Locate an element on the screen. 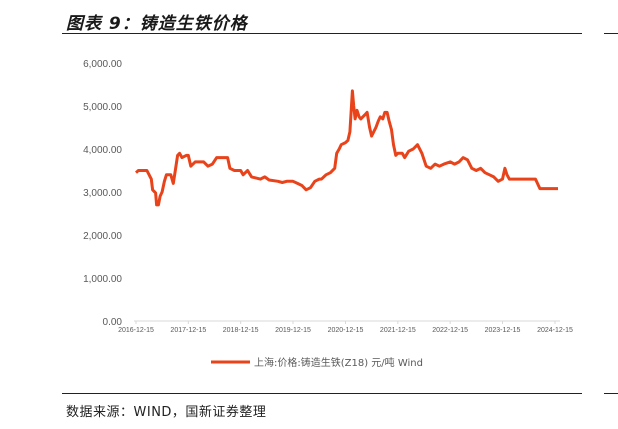 This screenshot has height=429, width=618. x-tick-label: 2022-12-15 is located at coordinates (450, 330).